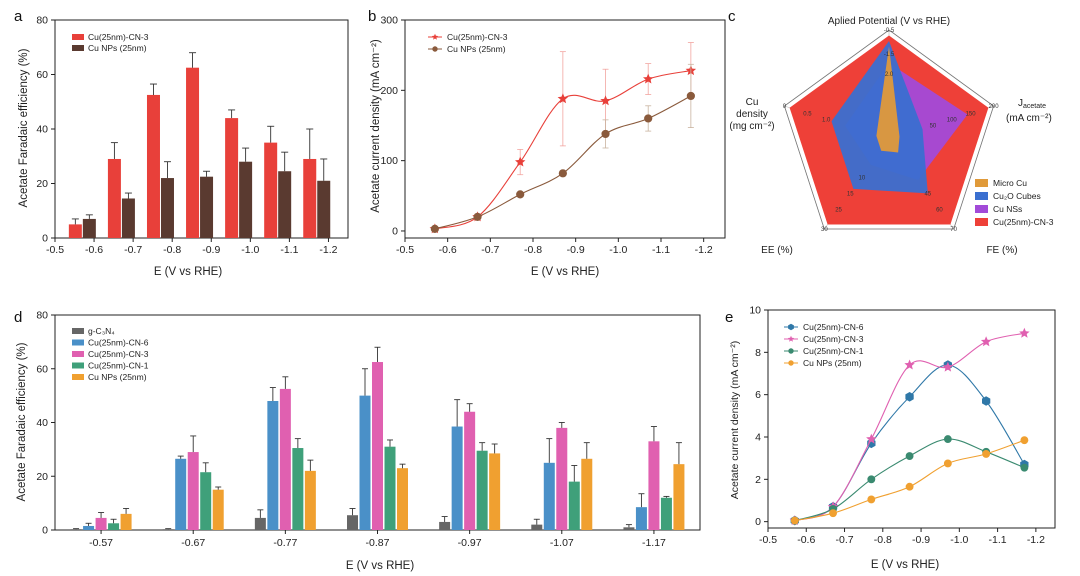 Image resolution: width=1080 pixels, height=576 pixels. I want to click on a-xtick-label: -0.8, so click(172, 250).